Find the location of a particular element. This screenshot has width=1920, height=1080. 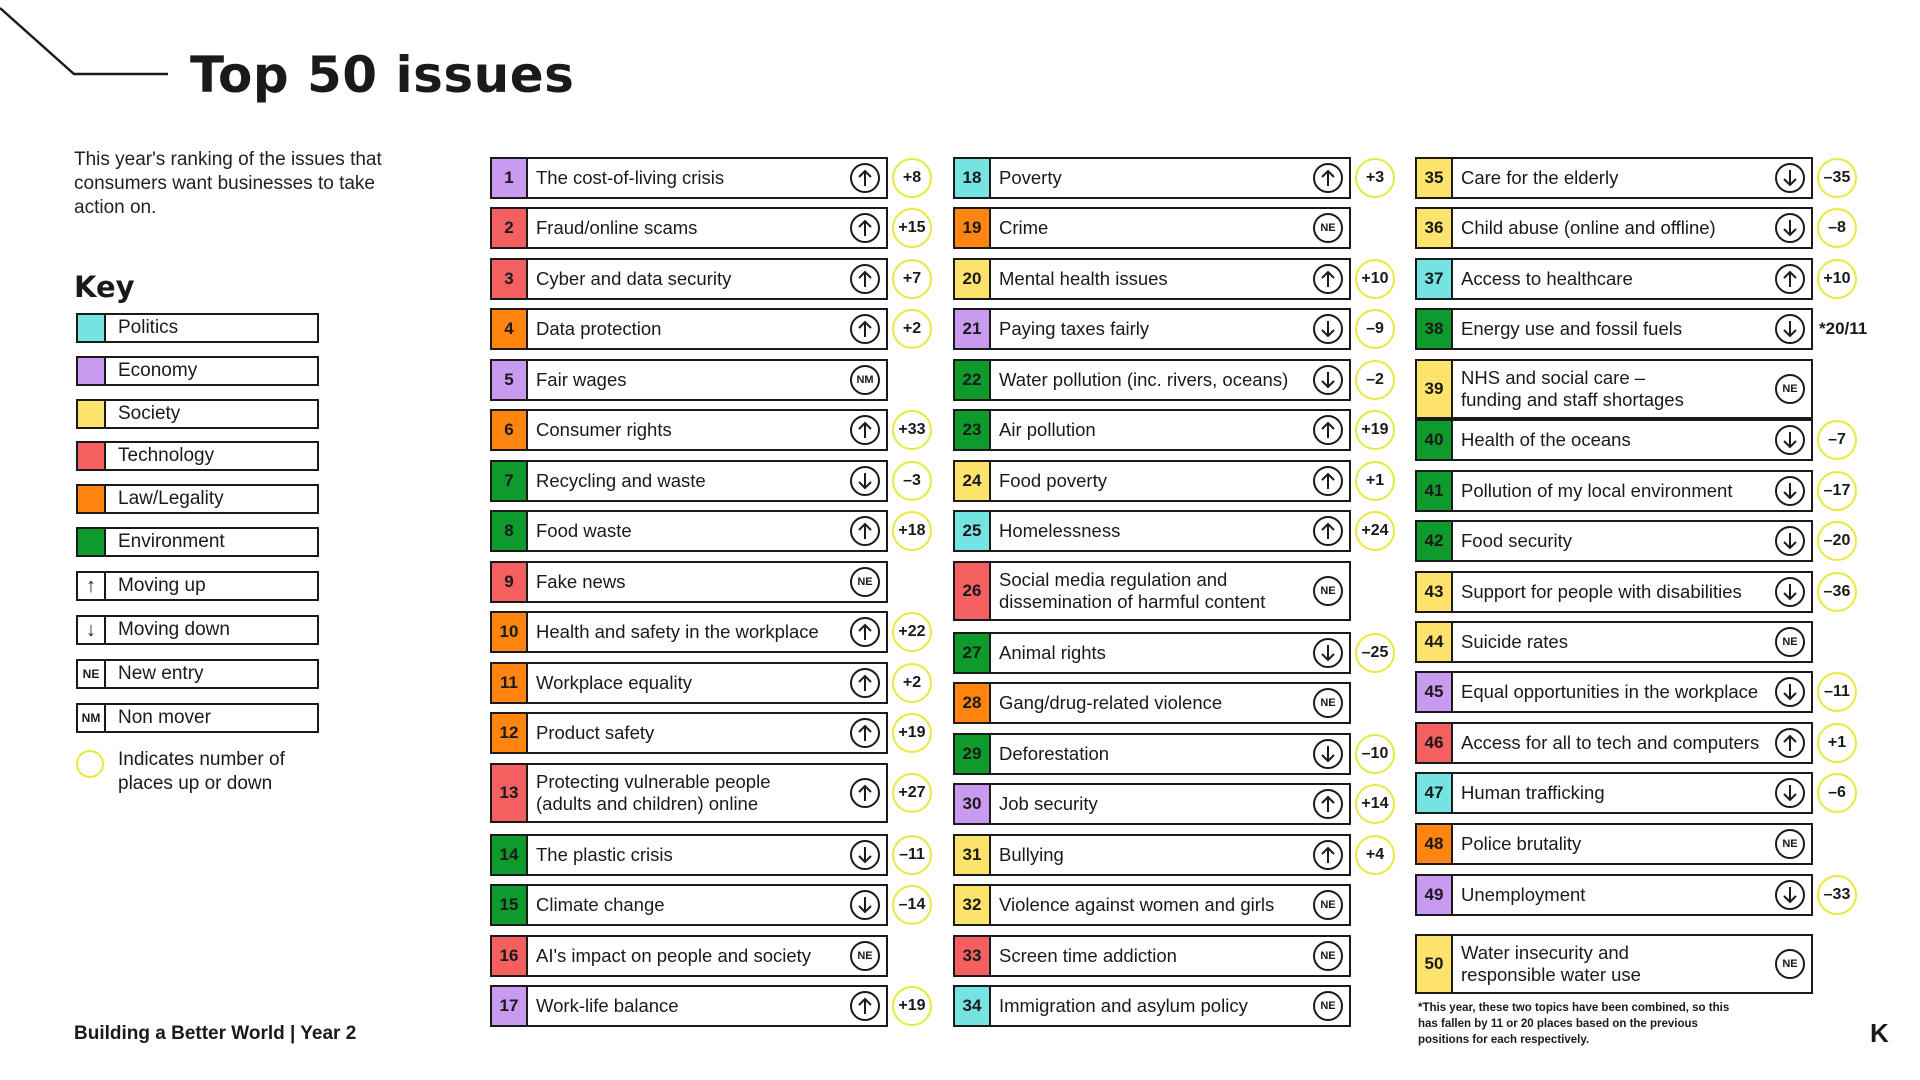

key-item-economy: Economy is located at coordinates (197, 371).